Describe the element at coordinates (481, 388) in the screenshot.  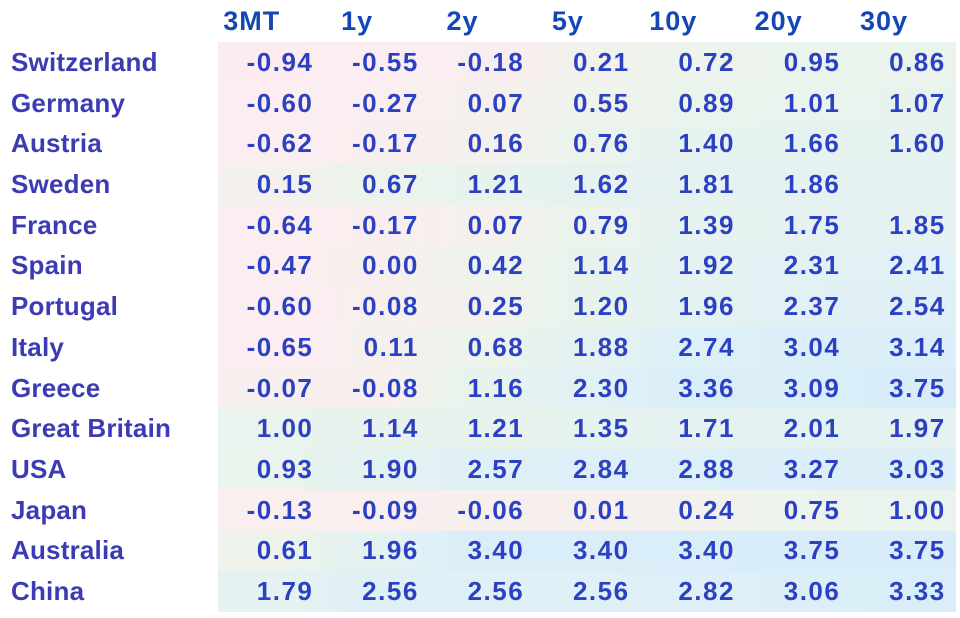
I see `value-cell: 1.16` at that location.